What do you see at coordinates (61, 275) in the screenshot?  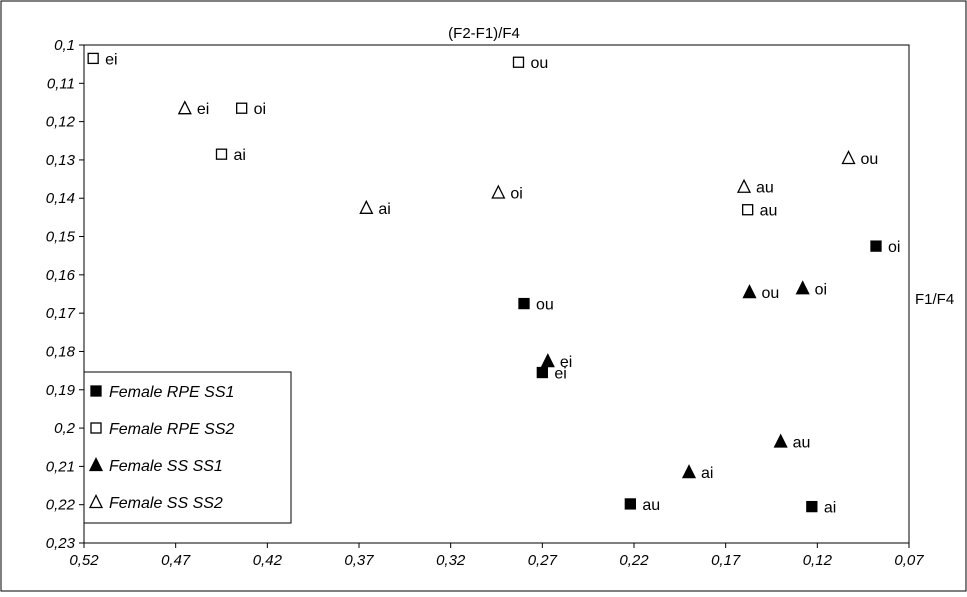 I see `y-tick-label: 0,16` at bounding box center [61, 275].